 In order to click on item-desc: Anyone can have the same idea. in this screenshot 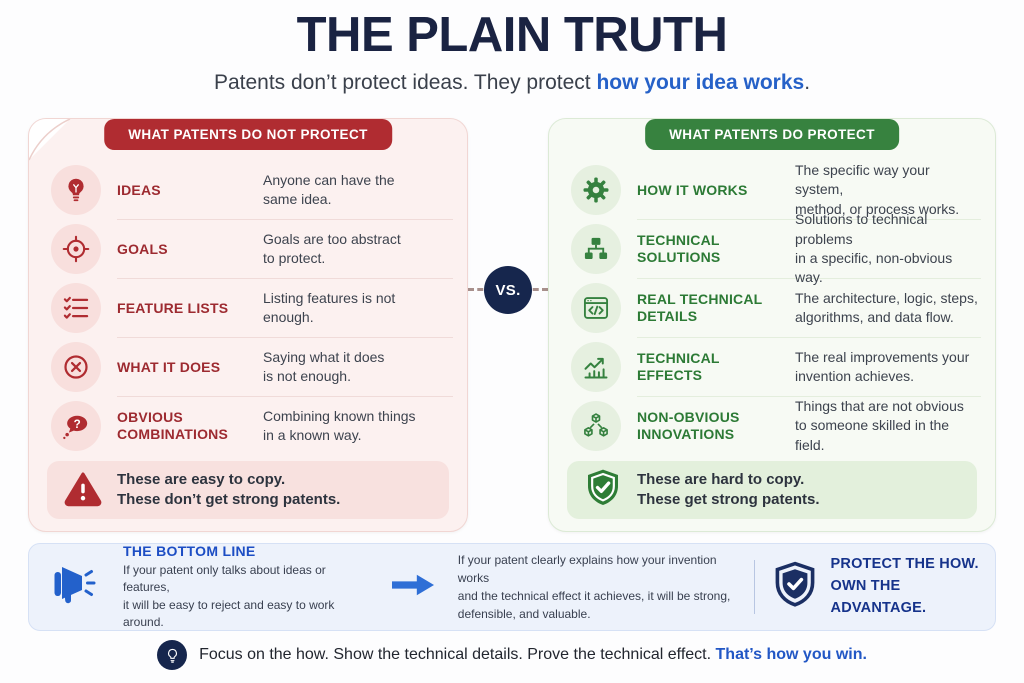, I will do `click(329, 189)`.